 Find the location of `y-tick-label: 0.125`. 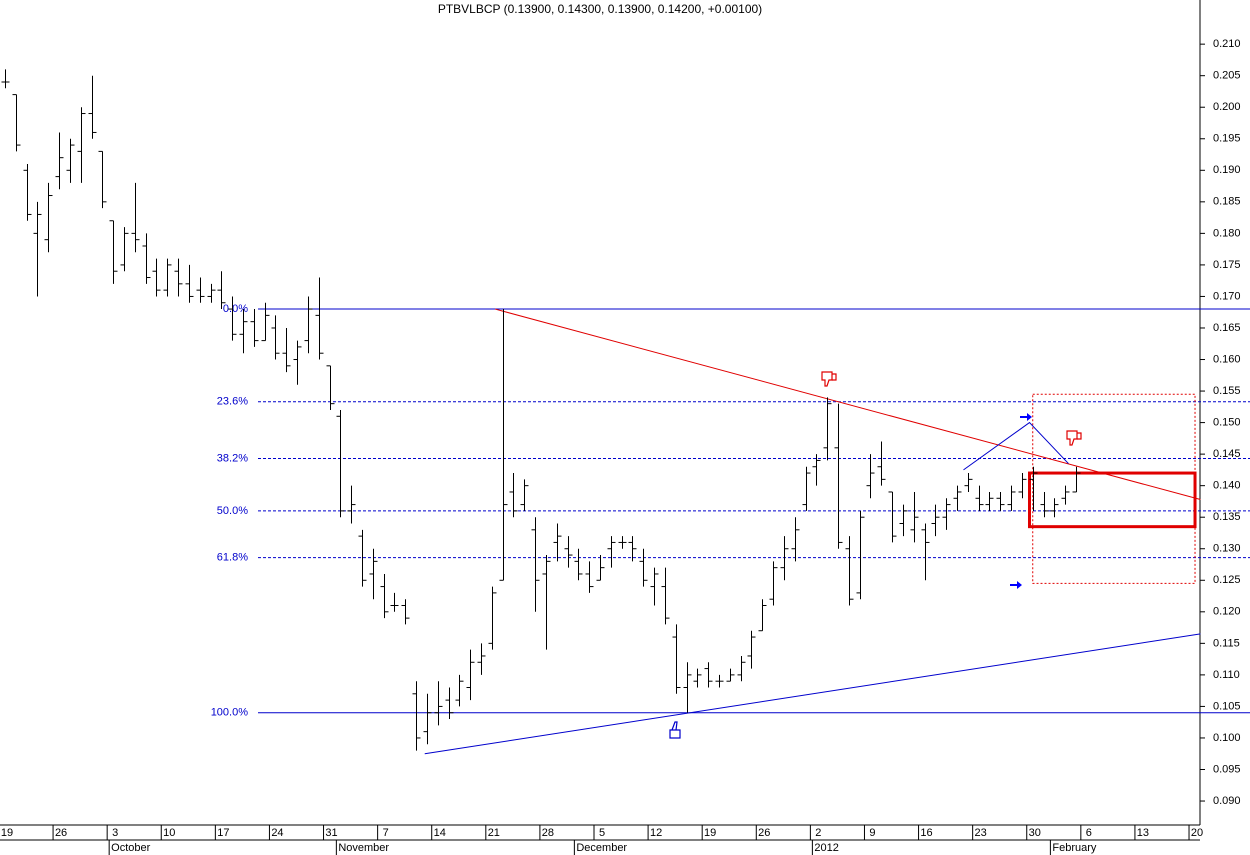

y-tick-label: 0.125 is located at coordinates (1227, 580).